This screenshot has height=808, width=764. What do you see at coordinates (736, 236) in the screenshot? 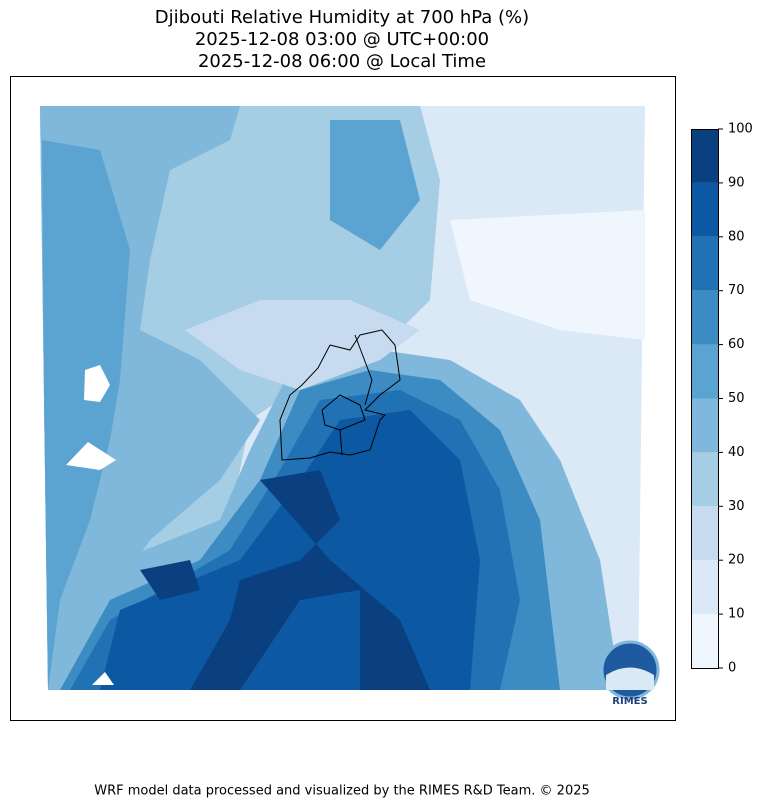
I see `colorbar-tick-label: 80` at bounding box center [736, 236].